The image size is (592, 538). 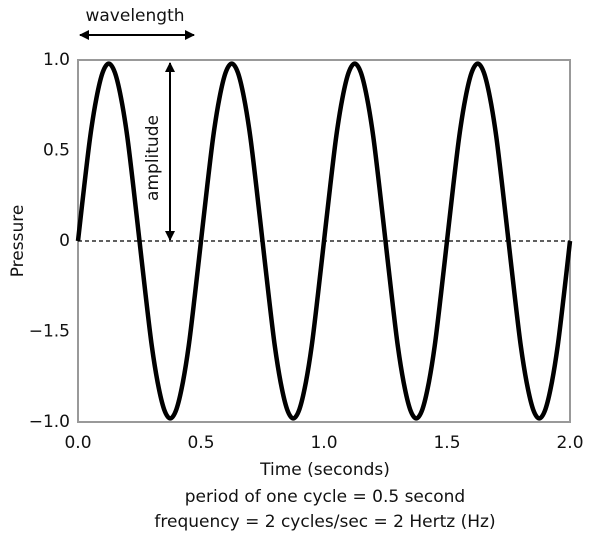 What do you see at coordinates (56, 60) in the screenshot?
I see `y-tick-label: 1.0` at bounding box center [56, 60].